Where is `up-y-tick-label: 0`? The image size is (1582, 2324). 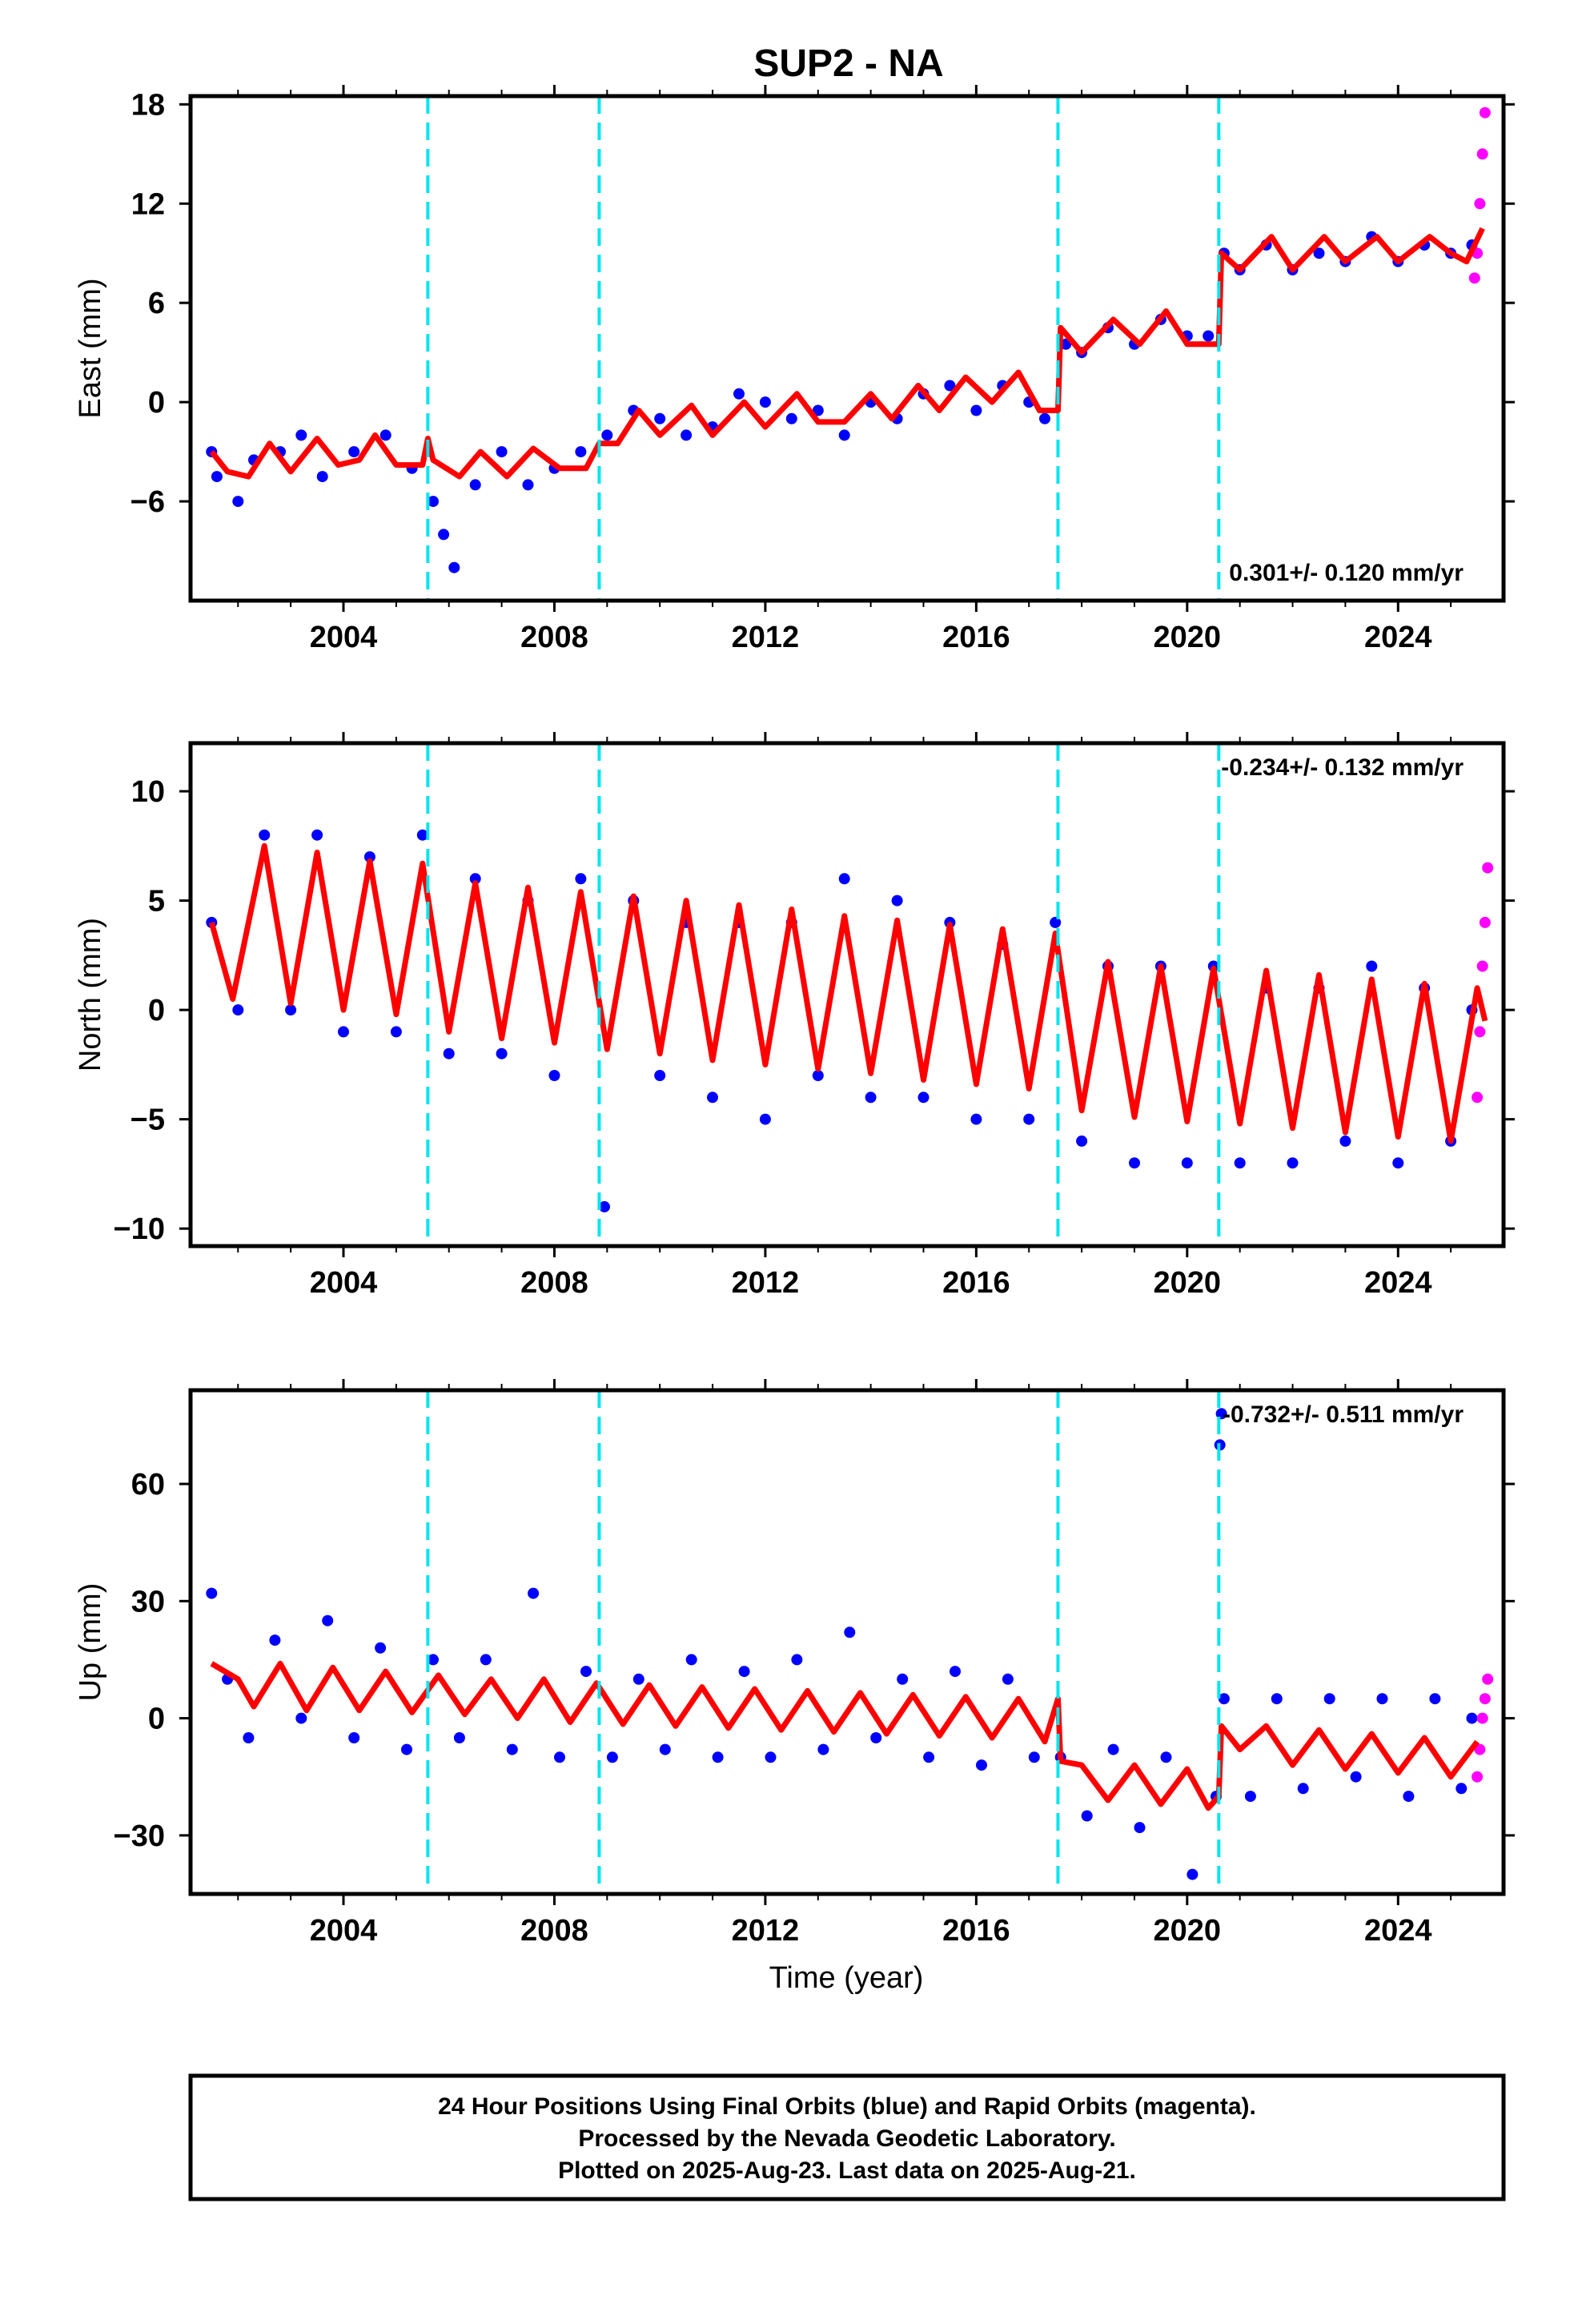
up-y-tick-label: 0 is located at coordinates (156, 1720).